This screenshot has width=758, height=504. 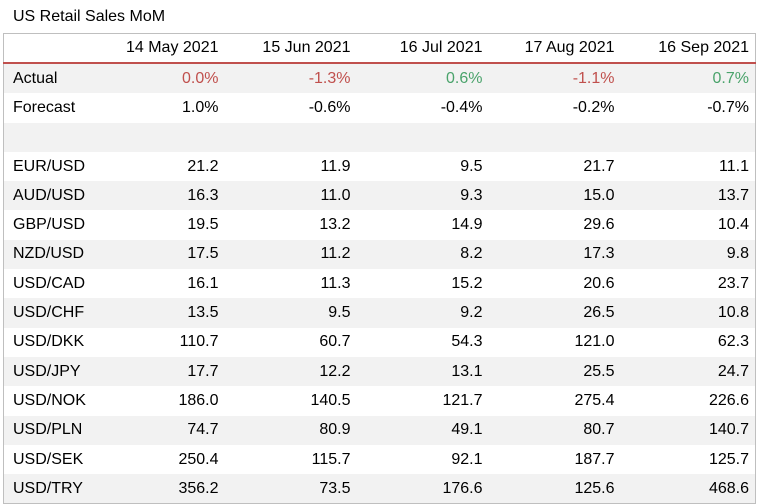 What do you see at coordinates (49, 283) in the screenshot?
I see `pair-label: USD/CAD` at bounding box center [49, 283].